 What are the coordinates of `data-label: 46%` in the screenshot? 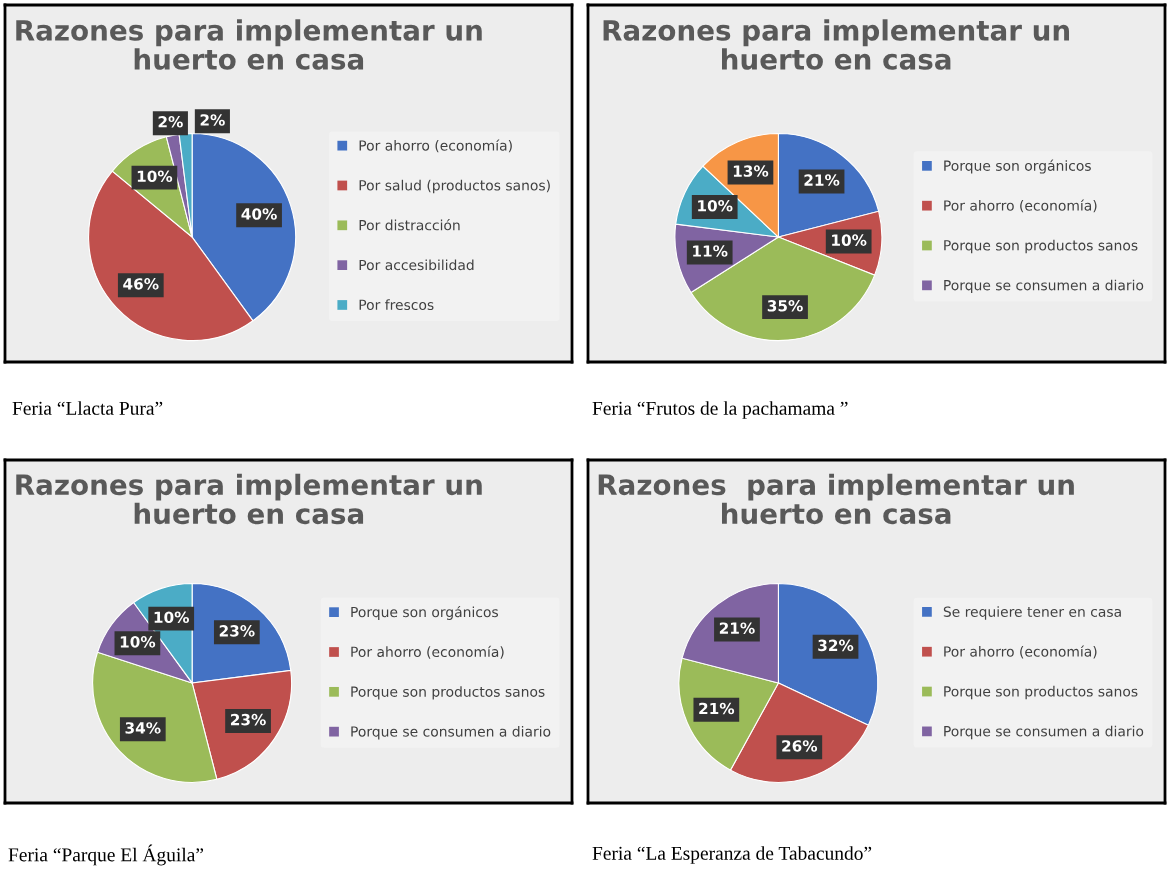 It's located at (141, 284).